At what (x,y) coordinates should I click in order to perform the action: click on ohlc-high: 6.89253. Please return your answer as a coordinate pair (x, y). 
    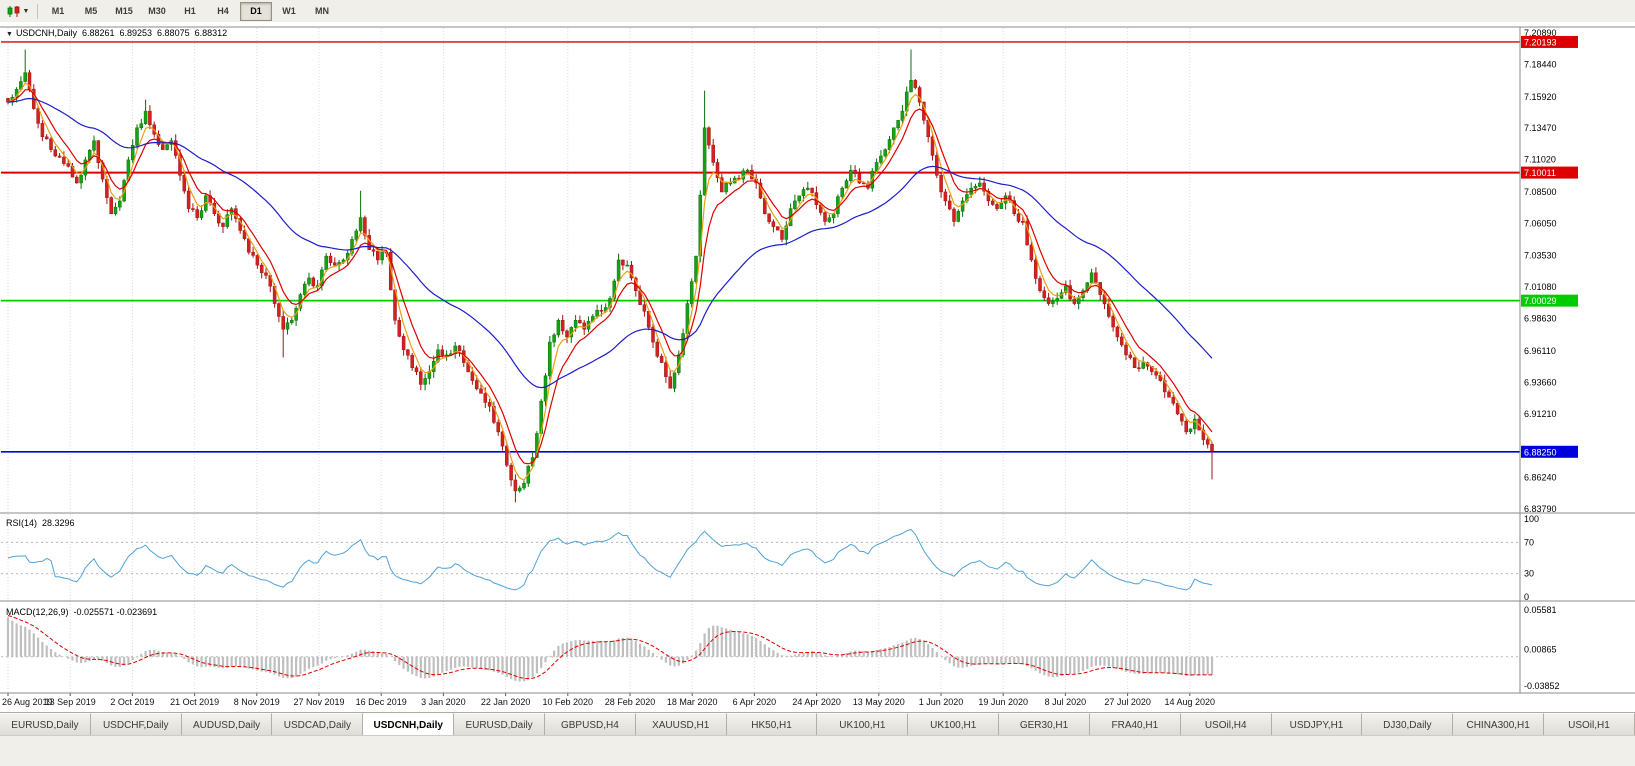
    Looking at the image, I should click on (136, 33).